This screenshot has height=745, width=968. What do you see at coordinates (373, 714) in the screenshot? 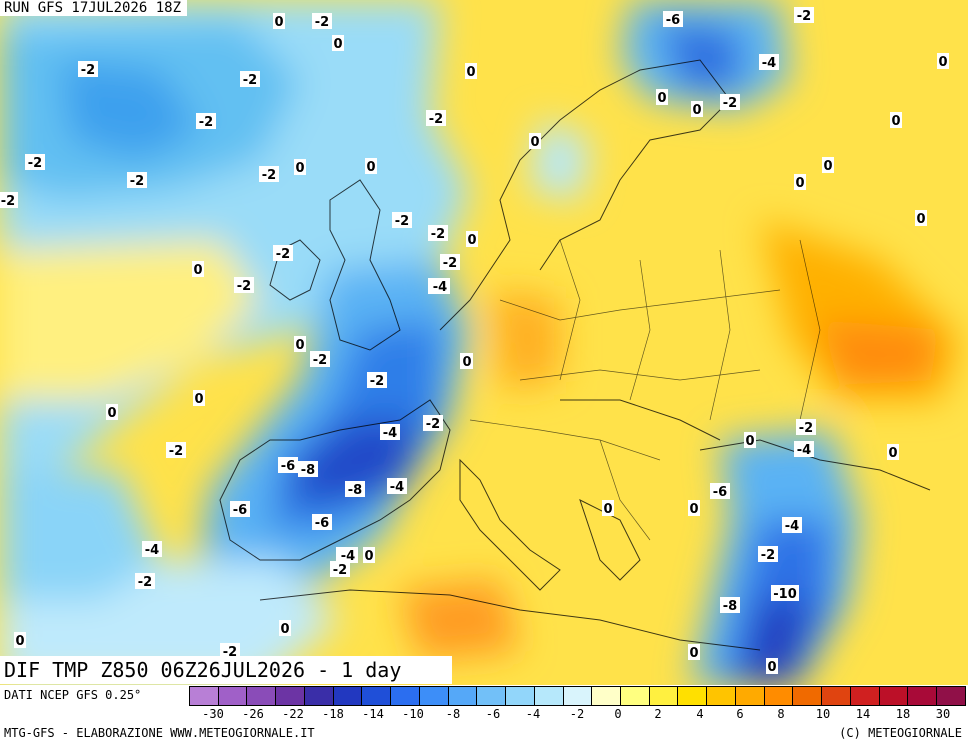
I see `color-scale-tick-label: -14` at bounding box center [373, 714].